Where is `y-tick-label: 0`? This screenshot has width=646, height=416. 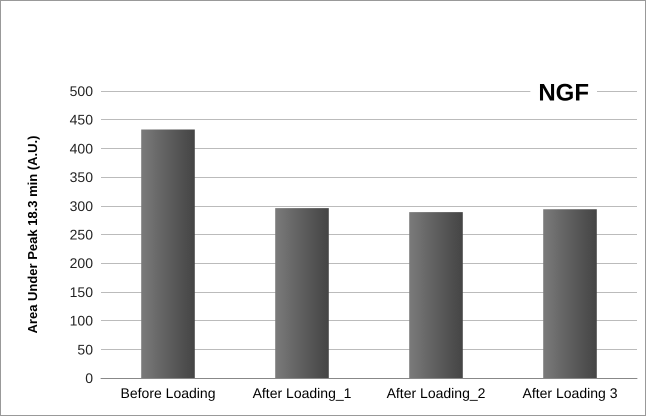
y-tick-label: 0 is located at coordinates (89, 378).